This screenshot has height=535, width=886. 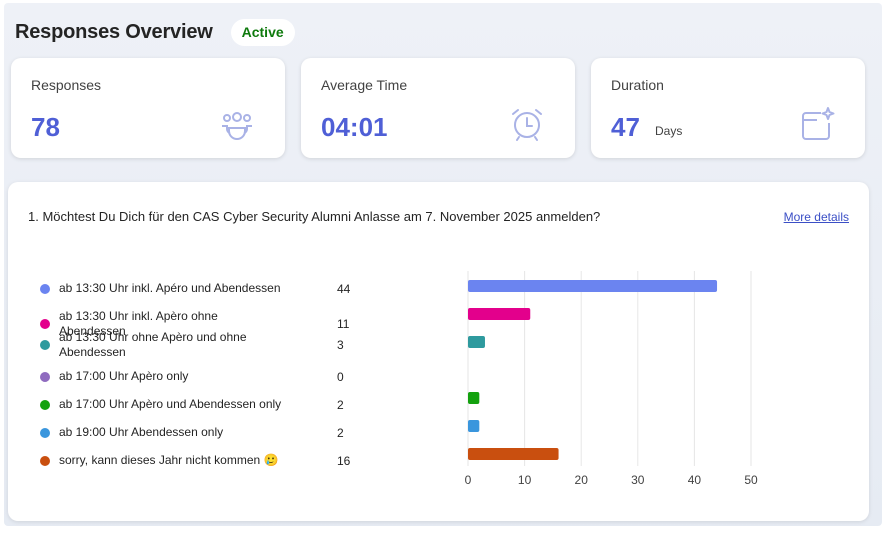 I want to click on alarm-clock-icon, so click(x=527, y=125).